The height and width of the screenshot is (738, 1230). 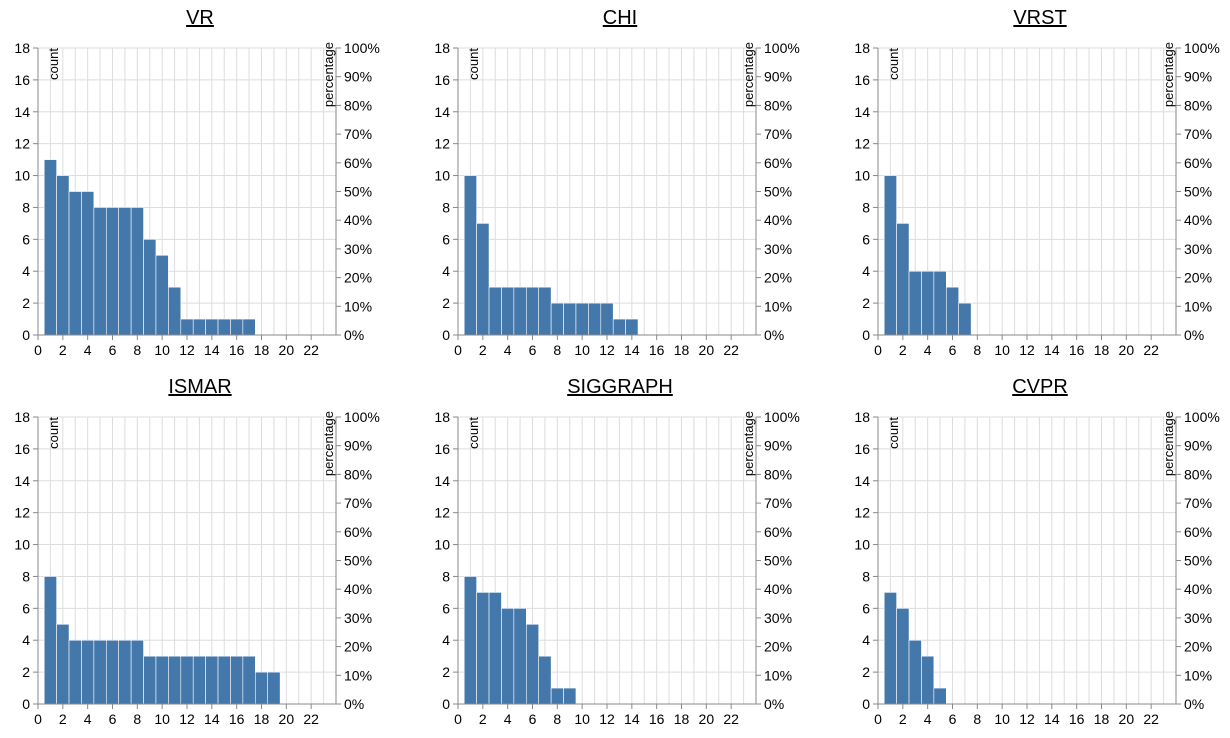 I want to click on y-tick-label: 10, so click(x=862, y=545).